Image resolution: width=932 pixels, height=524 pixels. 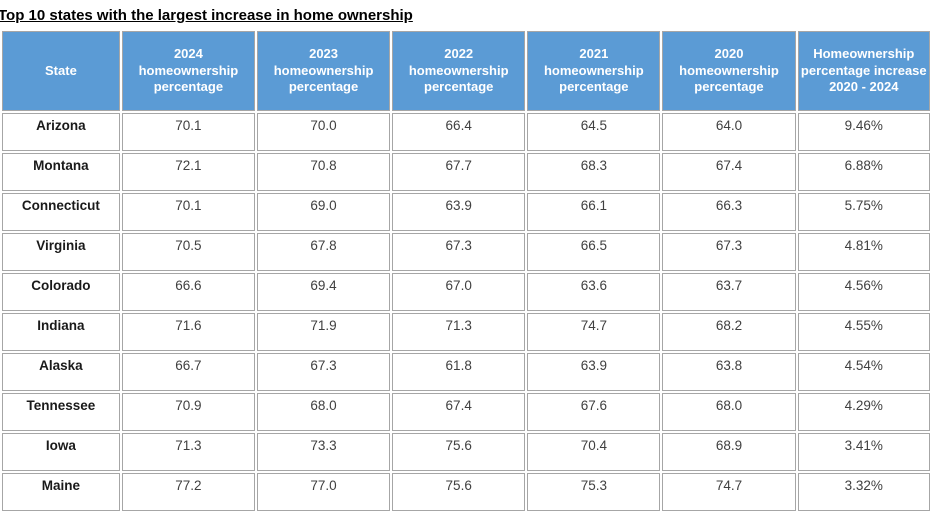 I want to click on value-cell: 75.3, so click(x=594, y=492).